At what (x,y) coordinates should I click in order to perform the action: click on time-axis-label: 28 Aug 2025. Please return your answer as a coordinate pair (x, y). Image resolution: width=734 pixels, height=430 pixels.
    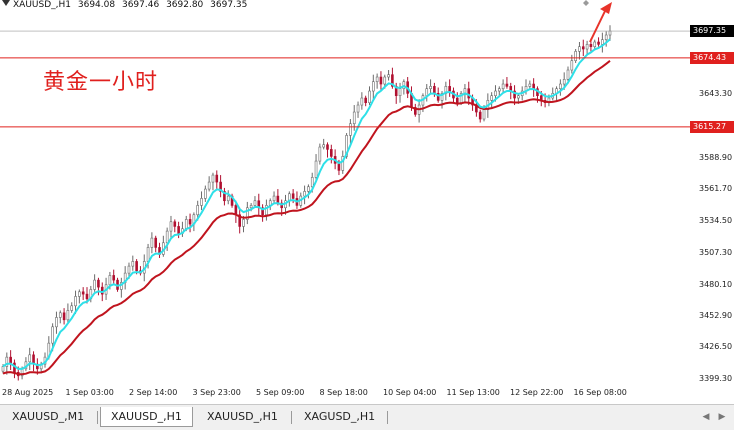
    Looking at the image, I should click on (28, 392).